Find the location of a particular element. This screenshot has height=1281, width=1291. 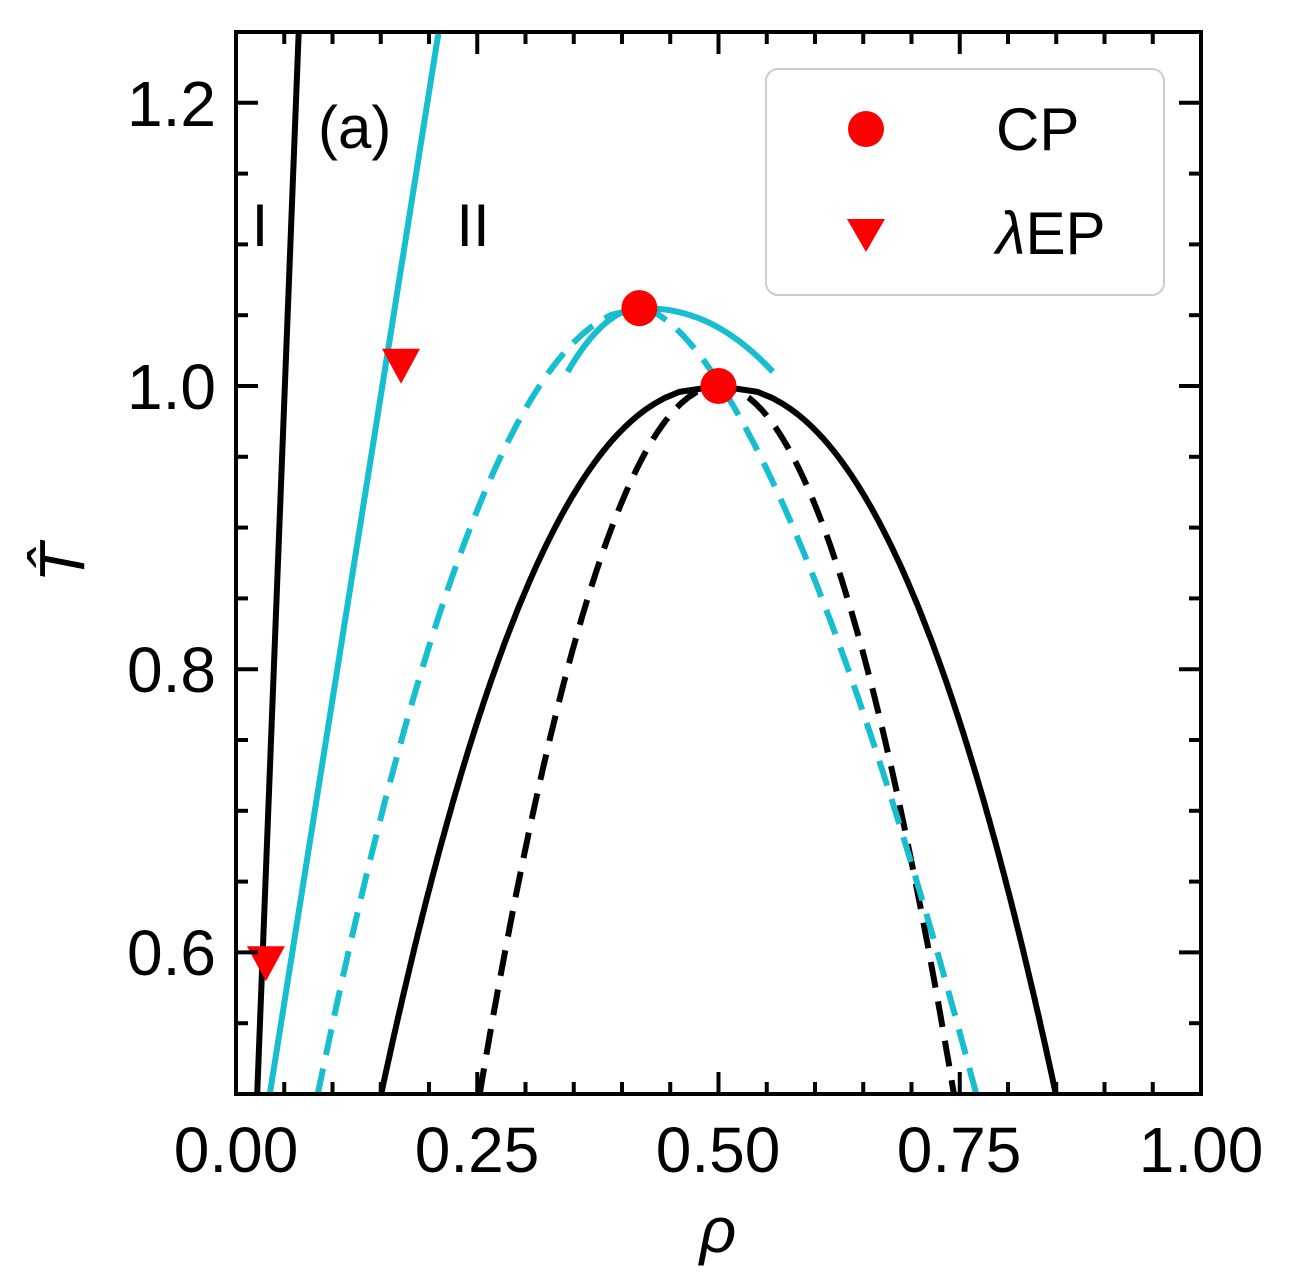

legend-ep-label: λEP is located at coordinates (1049, 233).